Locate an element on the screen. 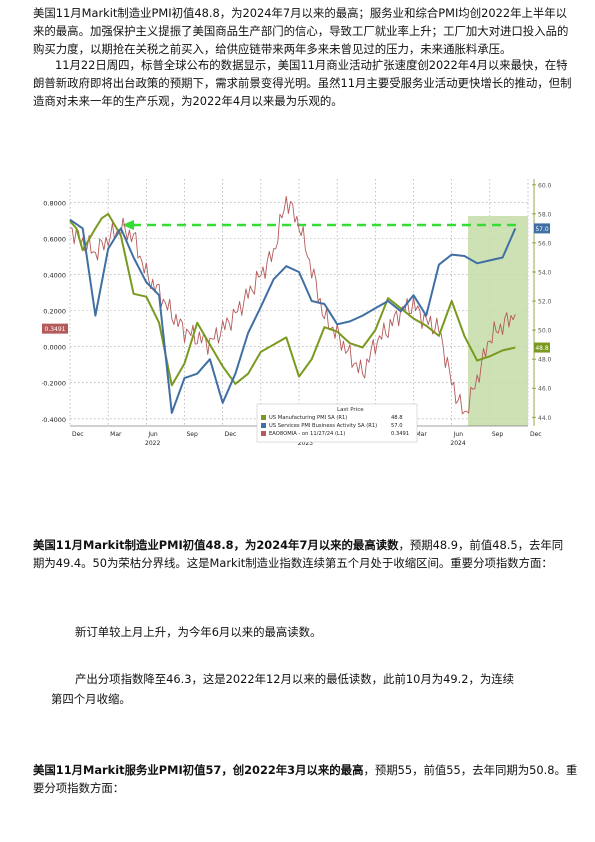 This screenshot has width=595, height=842. mfg-last-value: 48.8 is located at coordinates (542, 348).